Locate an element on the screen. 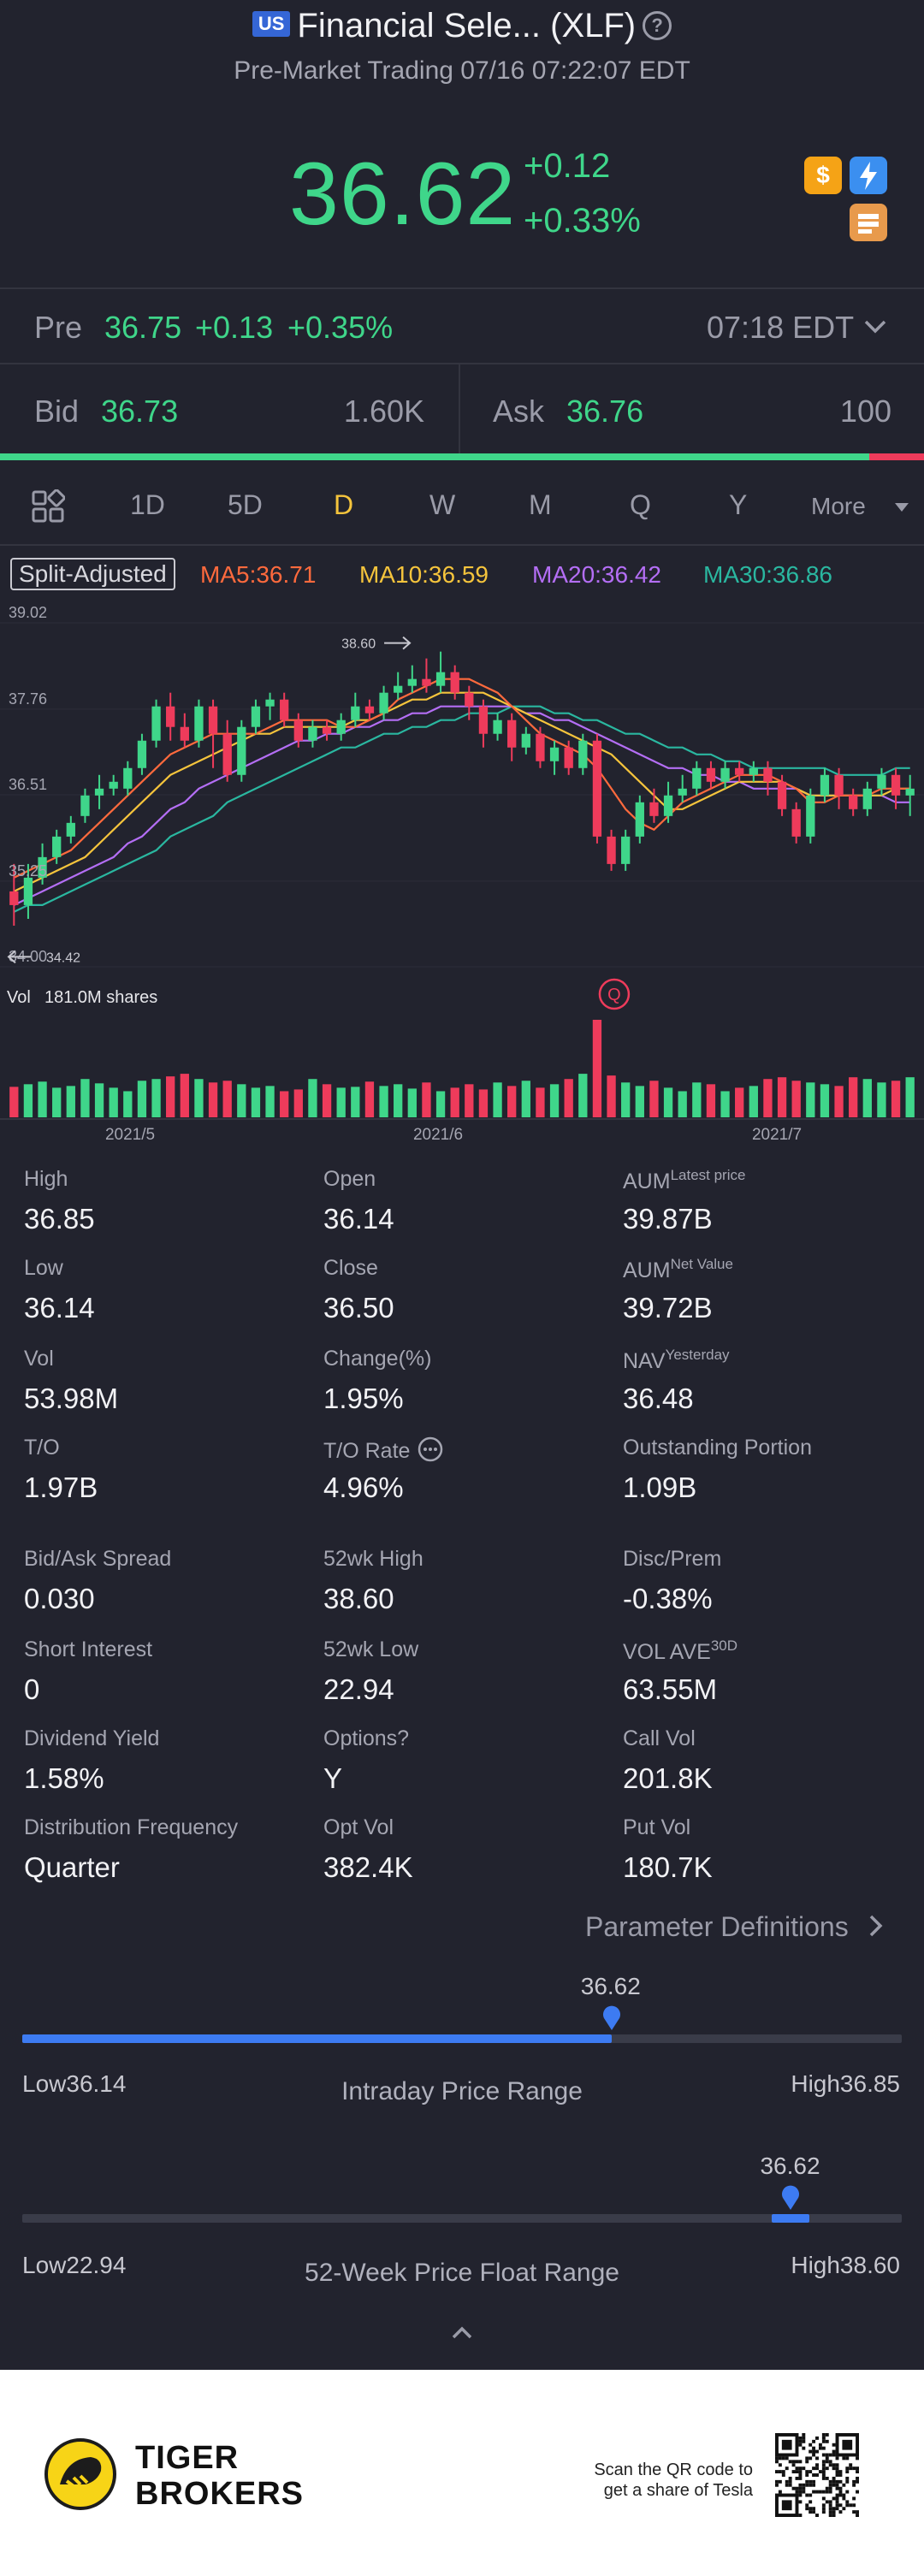 Image resolution: width=924 pixels, height=2576 pixels. tab-d: D is located at coordinates (344, 504).